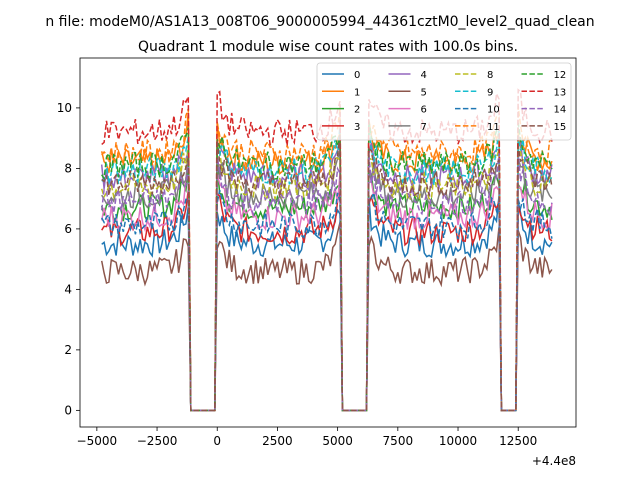 This screenshot has width=640, height=480. What do you see at coordinates (277, 441) in the screenshot?
I see `x-tick-label: 2500` at bounding box center [277, 441].